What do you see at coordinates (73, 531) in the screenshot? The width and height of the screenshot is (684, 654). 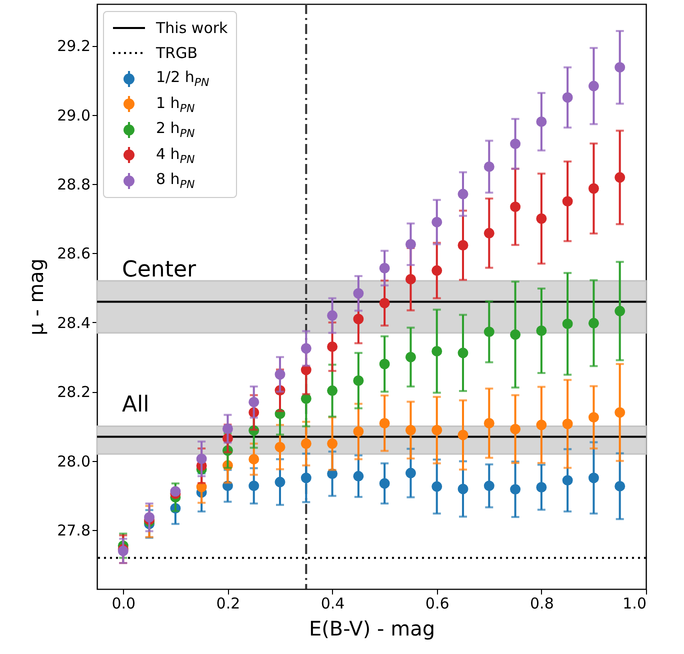 I see `y-tick-label: 27.8` at bounding box center [73, 531].